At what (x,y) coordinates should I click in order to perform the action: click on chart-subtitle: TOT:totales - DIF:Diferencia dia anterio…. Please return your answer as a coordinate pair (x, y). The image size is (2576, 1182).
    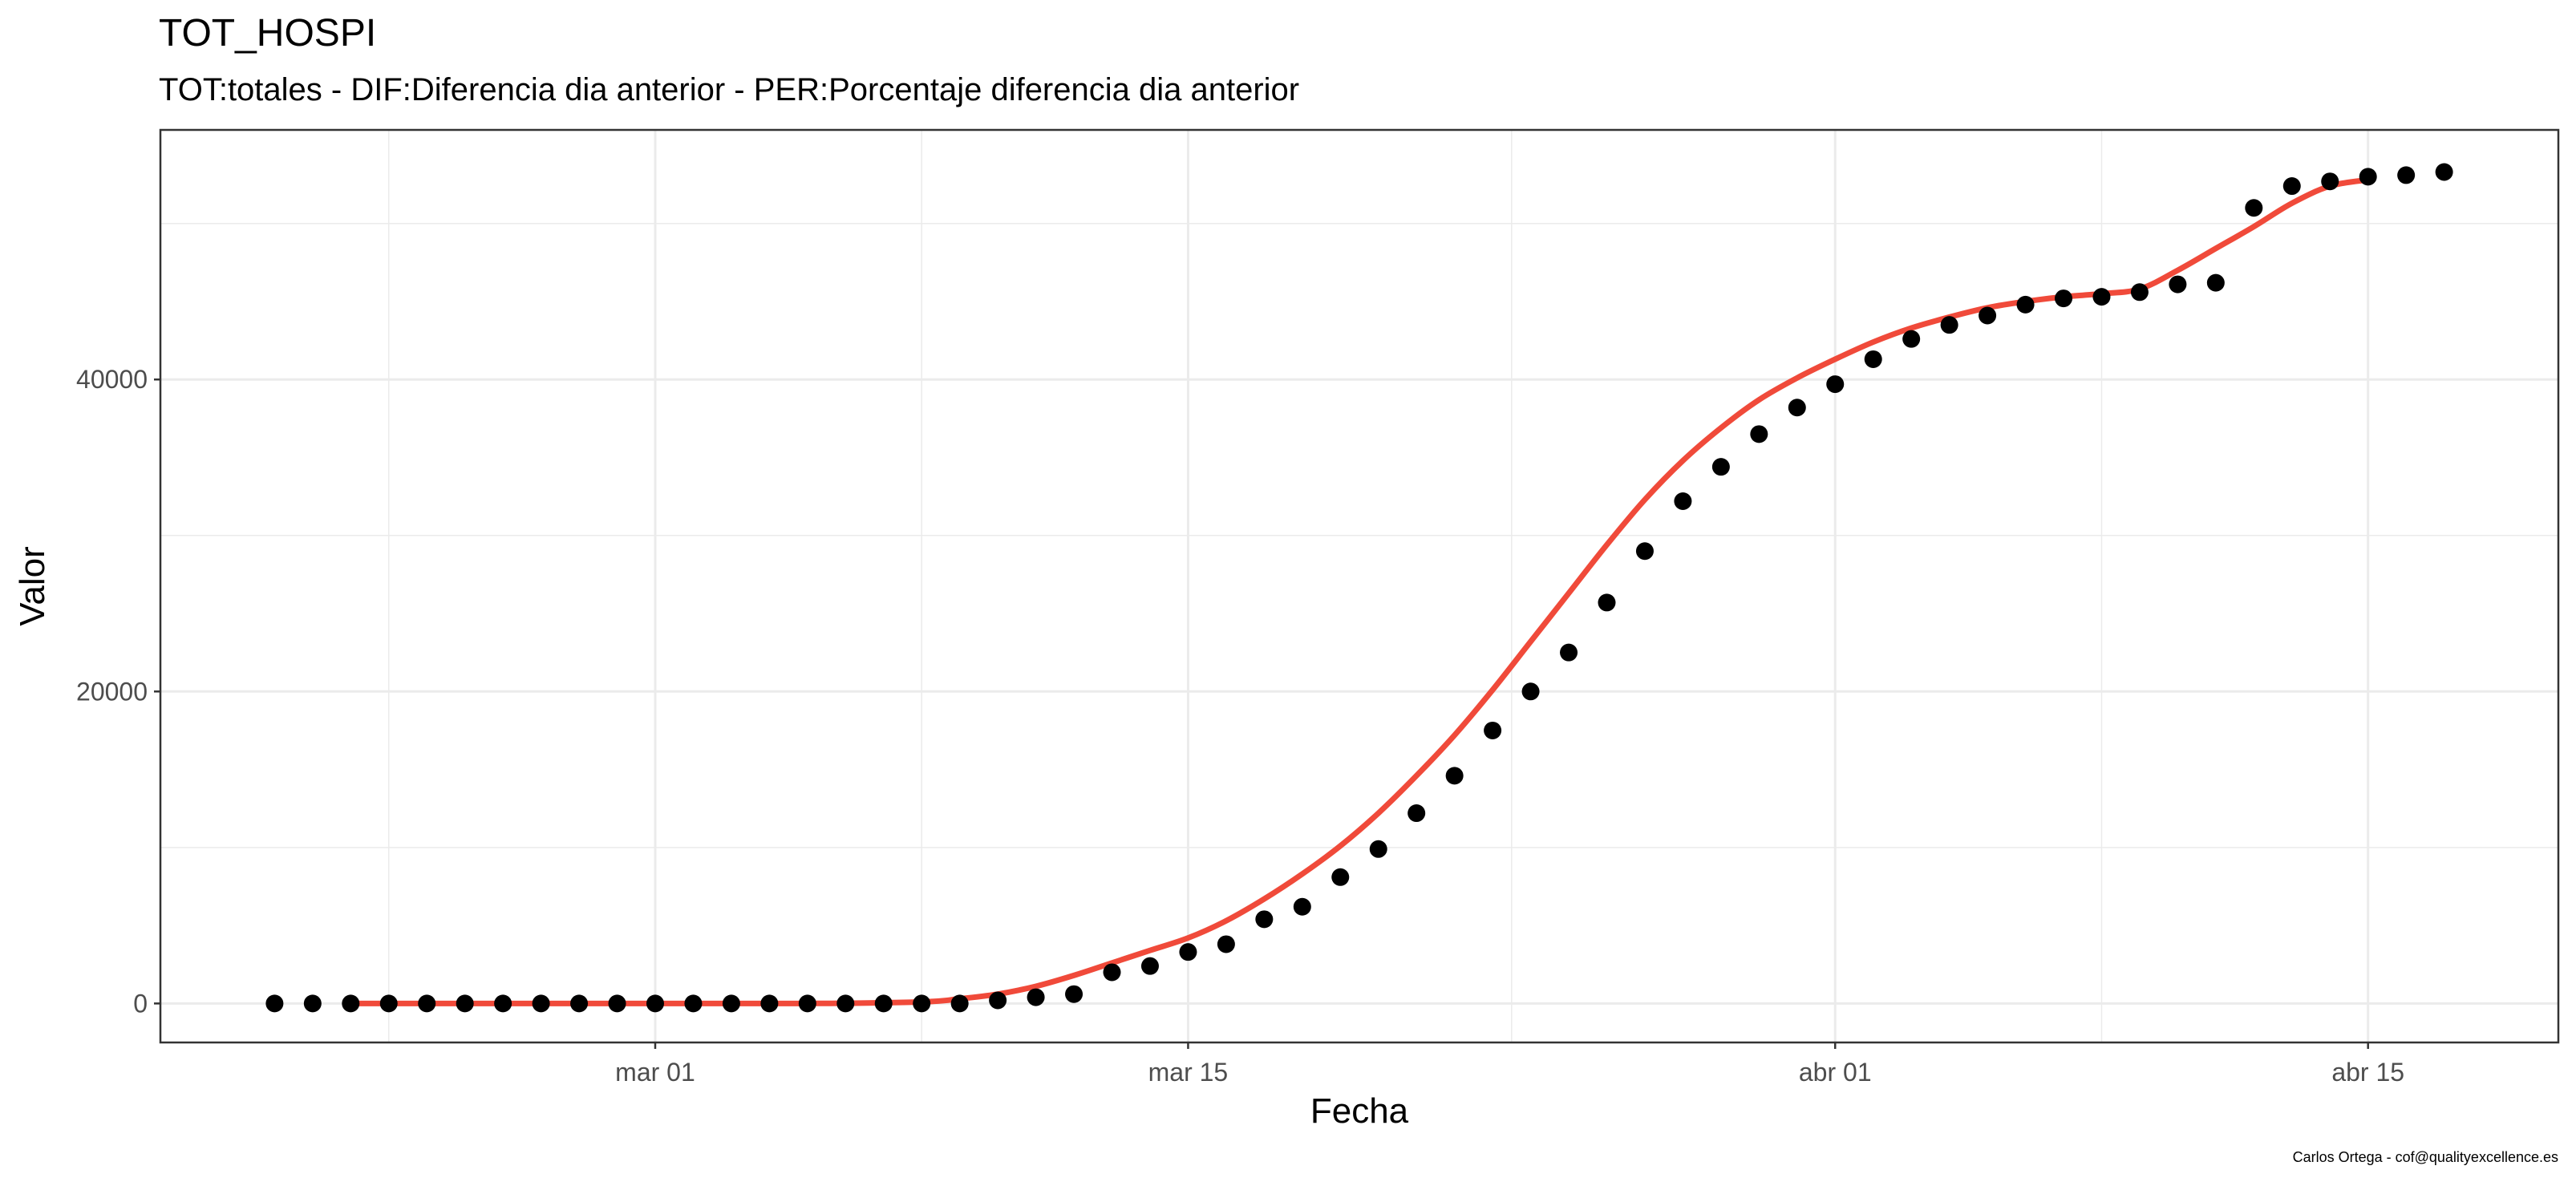
    Looking at the image, I should click on (729, 89).